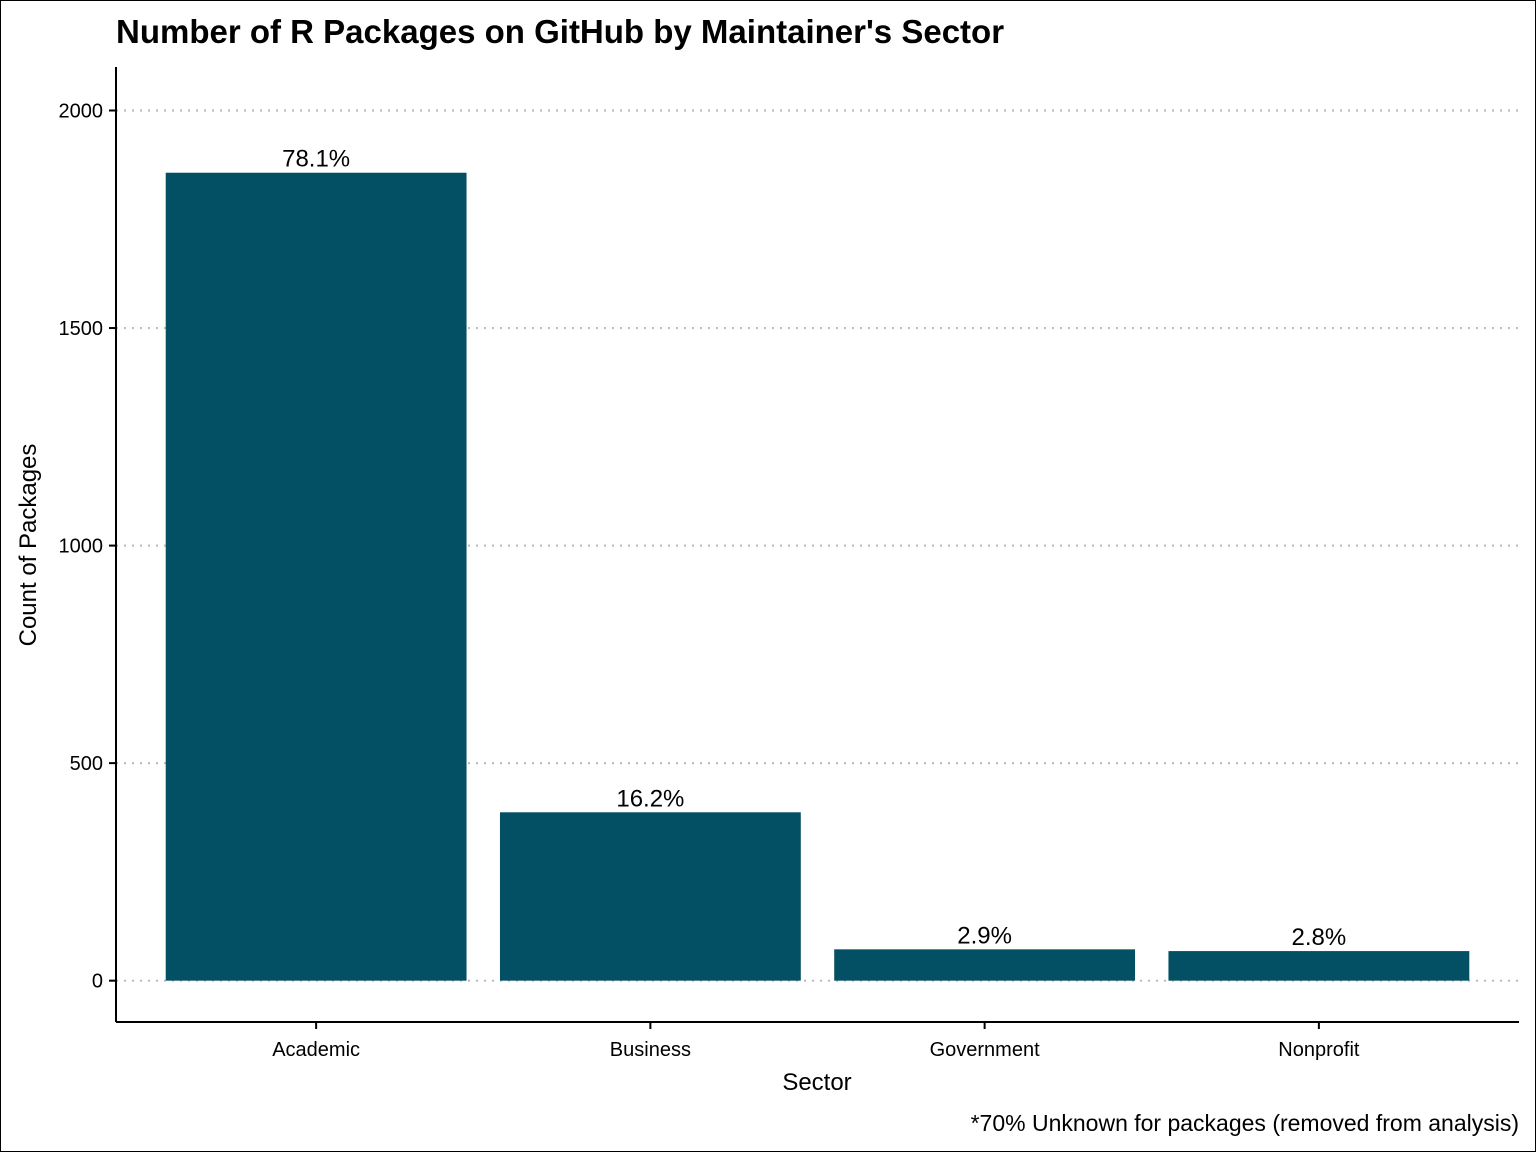 The width and height of the screenshot is (1536, 1152). What do you see at coordinates (984, 935) in the screenshot?
I see `bar-label-government: 2.9%` at bounding box center [984, 935].